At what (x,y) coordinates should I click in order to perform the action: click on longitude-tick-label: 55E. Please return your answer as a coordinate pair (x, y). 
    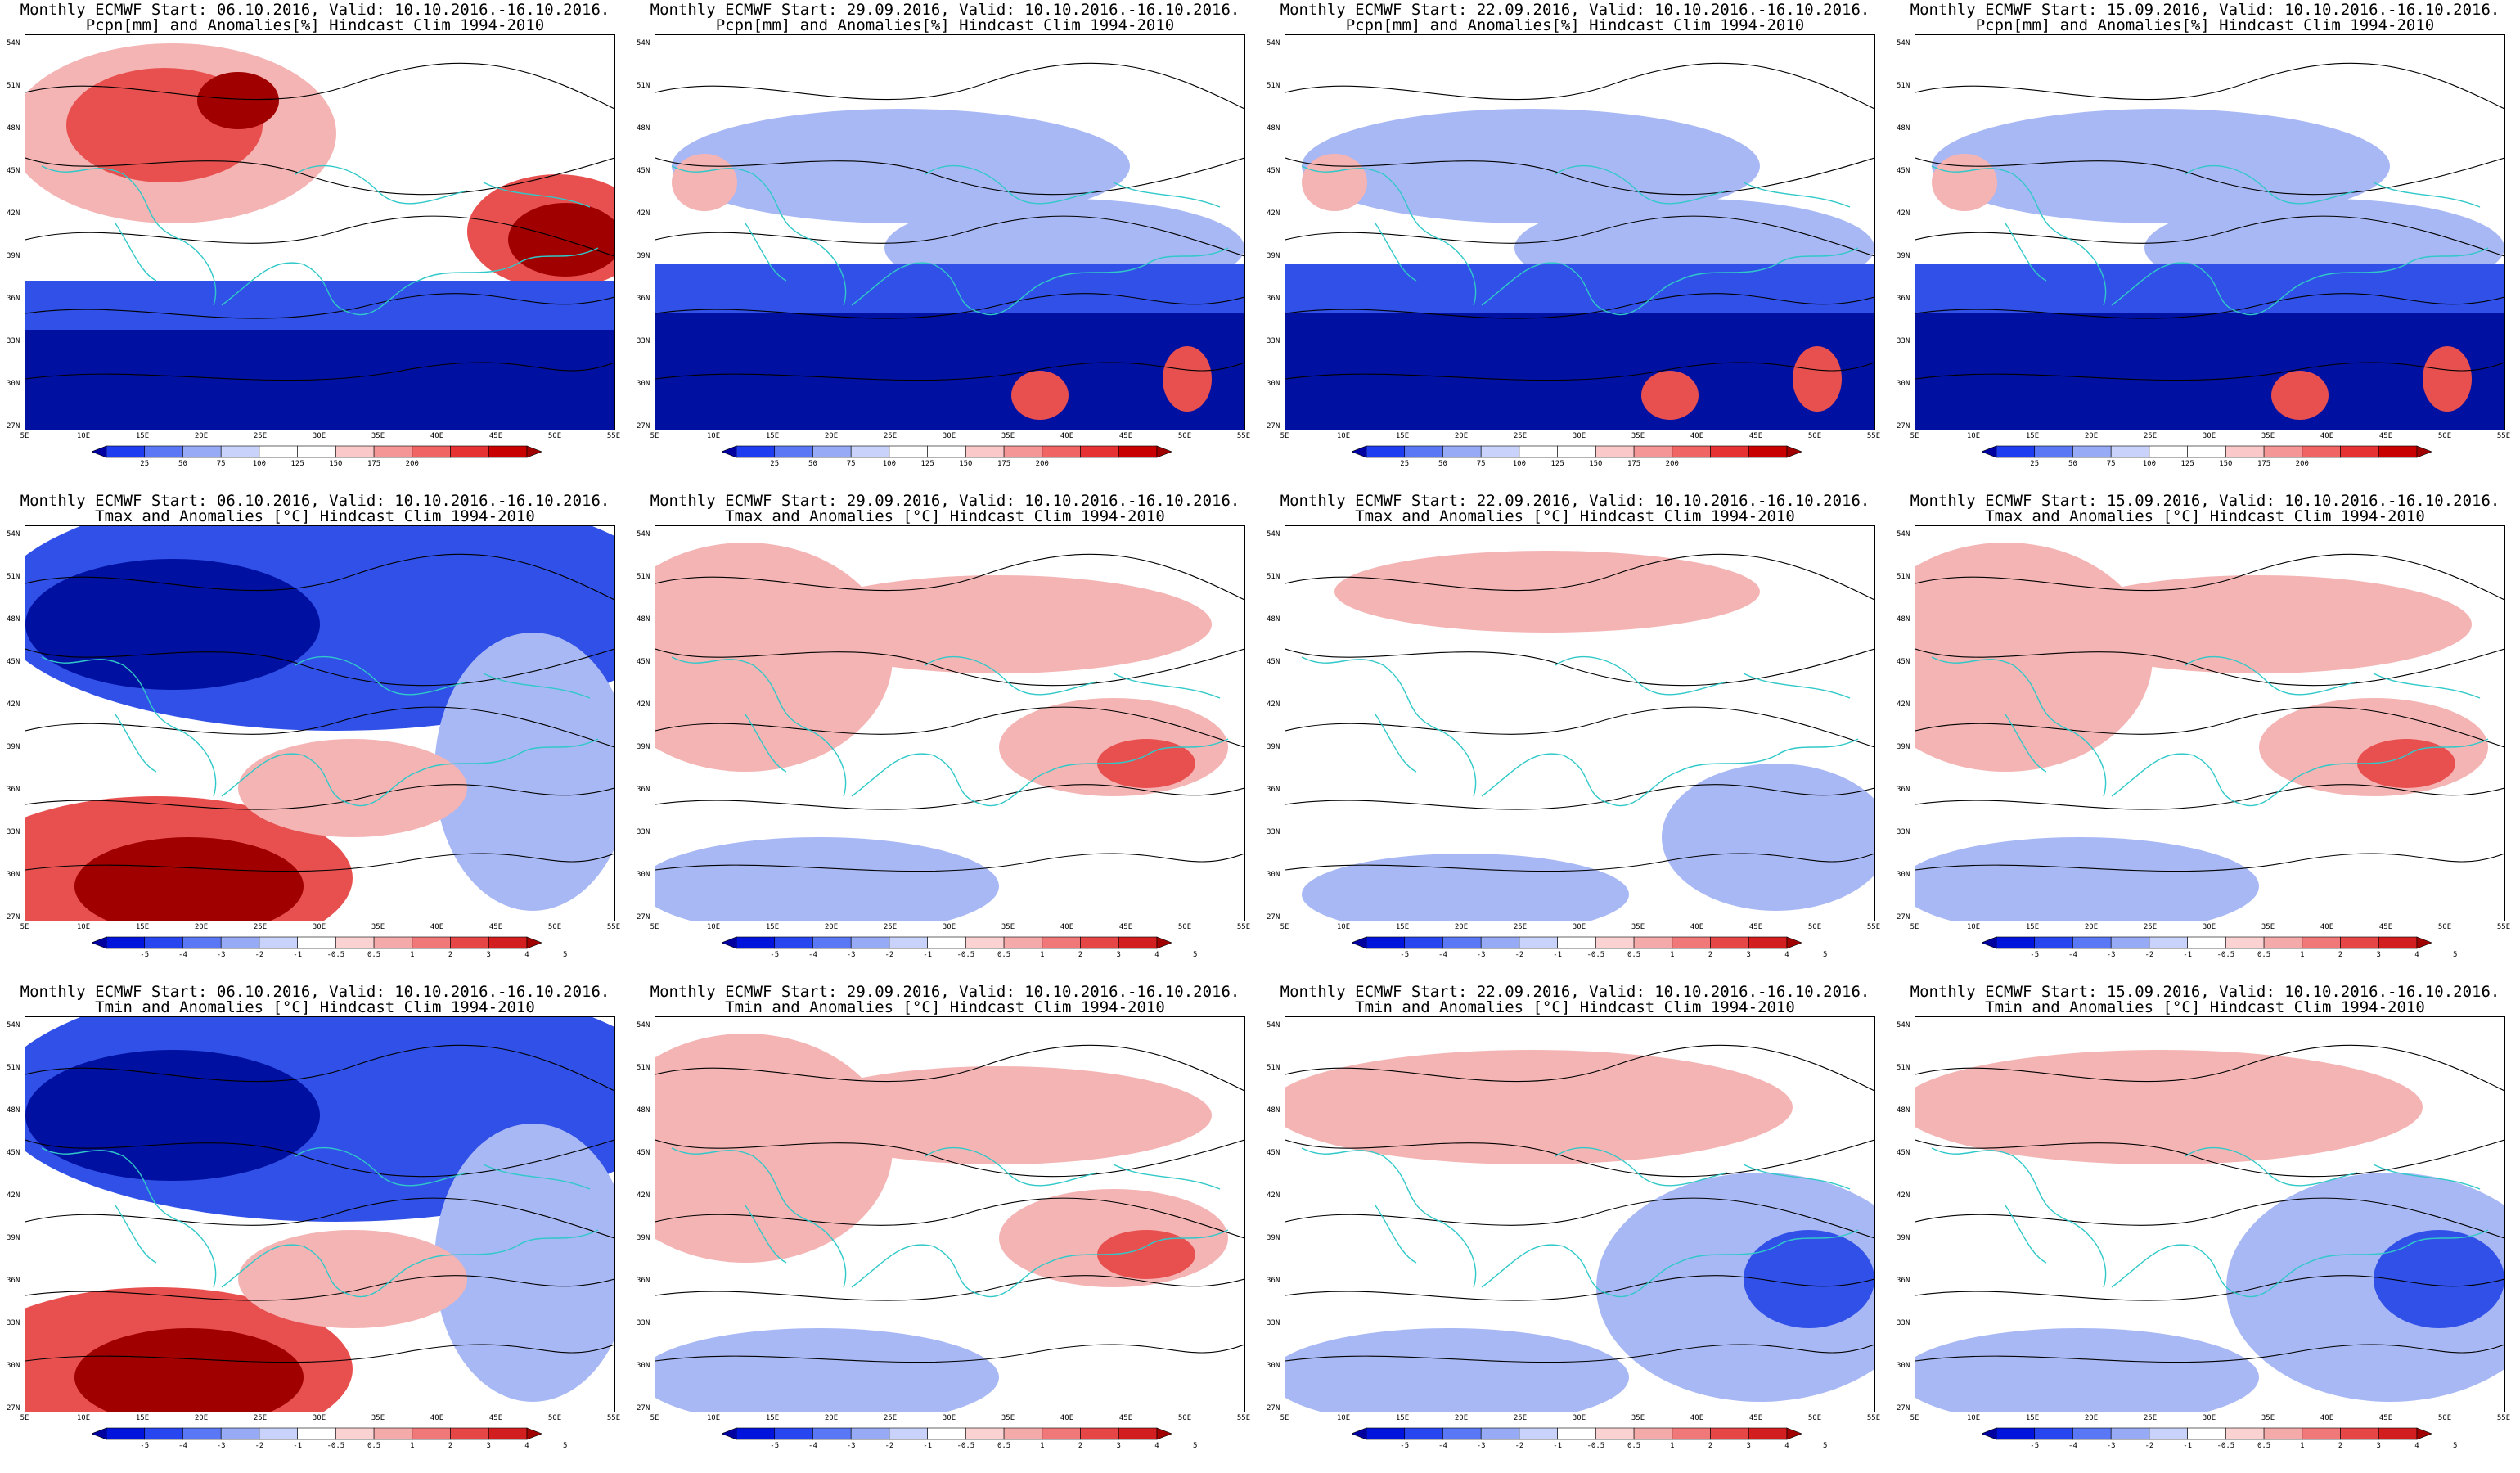
    Looking at the image, I should click on (1874, 927).